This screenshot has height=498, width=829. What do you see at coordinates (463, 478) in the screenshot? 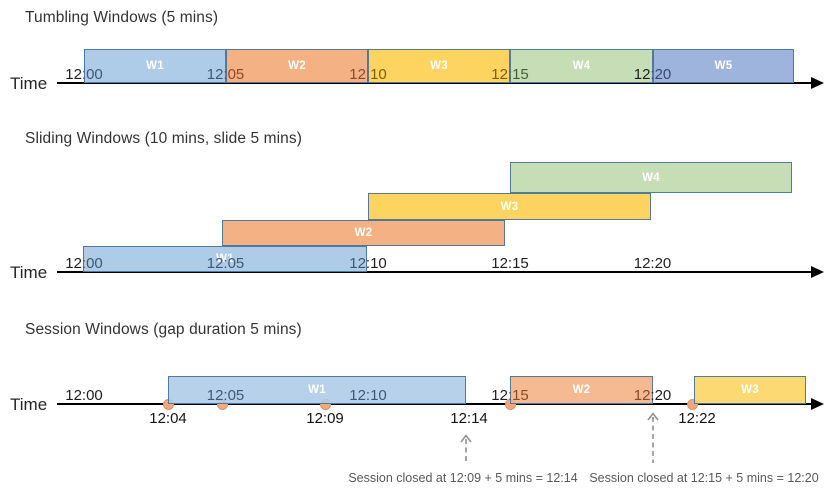
I see `session-closed-annotation: Session closed at 12:09 + 5 mins = 12:14` at bounding box center [463, 478].